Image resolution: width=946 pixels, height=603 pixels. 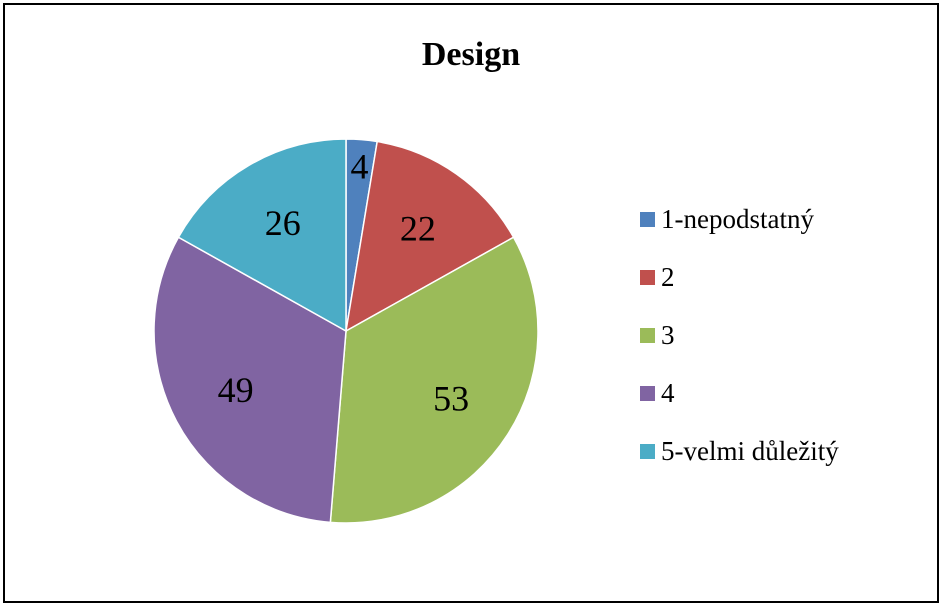 I want to click on legend-item-2: 2, so click(x=785, y=277).